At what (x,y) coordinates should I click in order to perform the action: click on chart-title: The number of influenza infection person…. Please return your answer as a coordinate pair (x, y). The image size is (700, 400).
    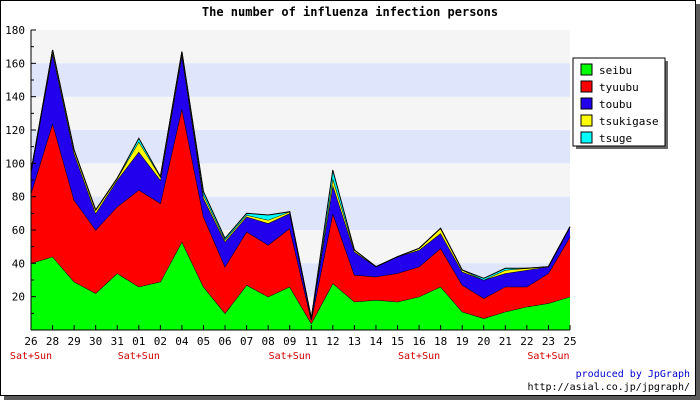
    Looking at the image, I should click on (350, 12).